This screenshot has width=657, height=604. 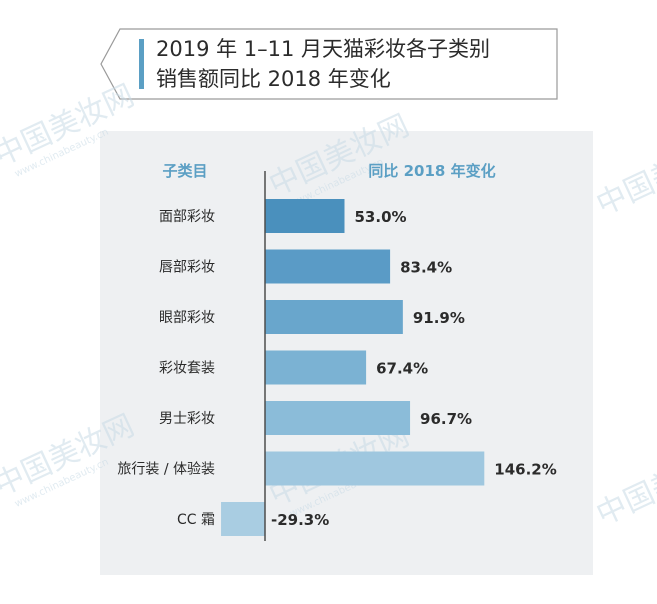 What do you see at coordinates (184, 171) in the screenshot?
I see `category-header: 子类目` at bounding box center [184, 171].